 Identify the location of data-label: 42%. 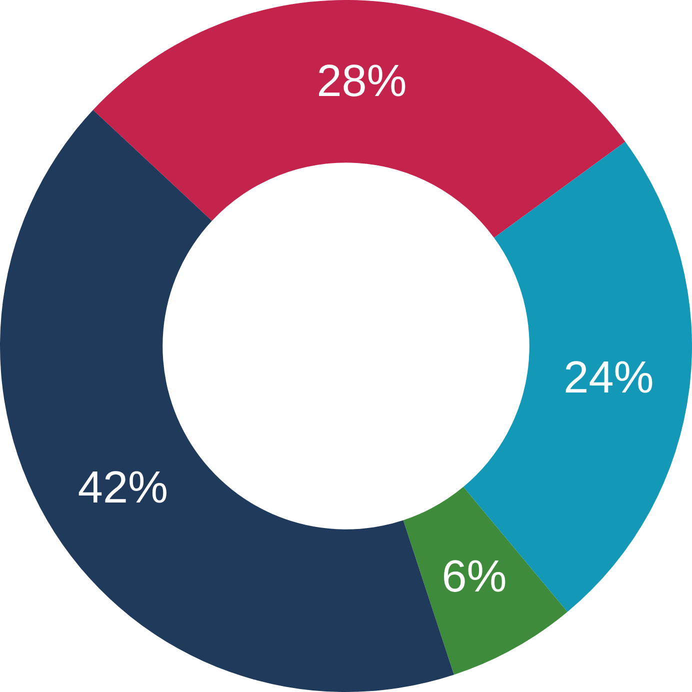
(123, 487).